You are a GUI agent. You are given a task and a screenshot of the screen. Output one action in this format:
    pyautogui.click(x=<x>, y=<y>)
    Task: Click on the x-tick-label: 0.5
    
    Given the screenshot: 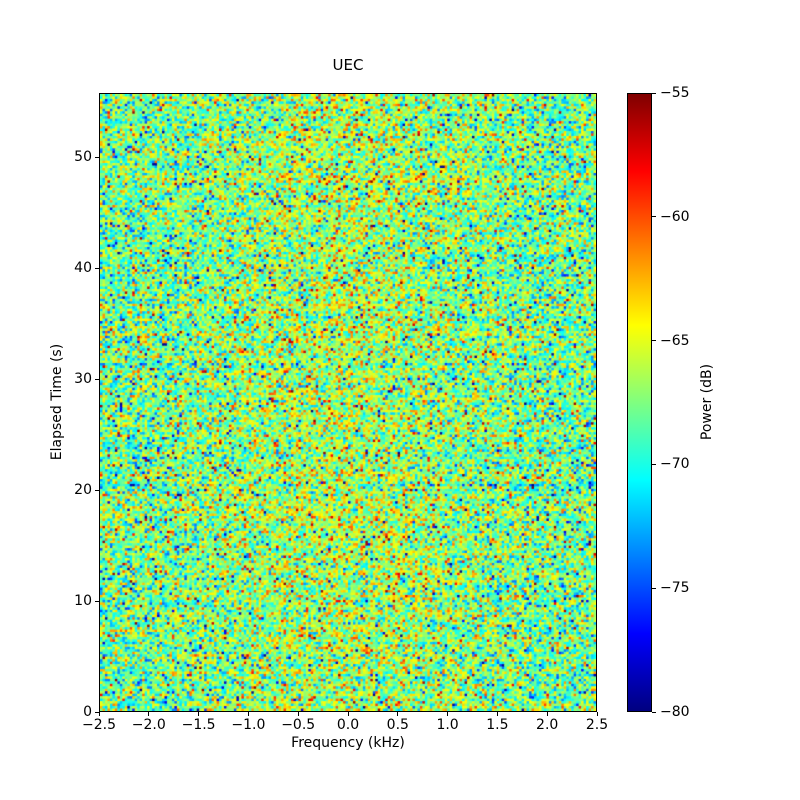 What is the action you would take?
    pyautogui.click(x=397, y=725)
    